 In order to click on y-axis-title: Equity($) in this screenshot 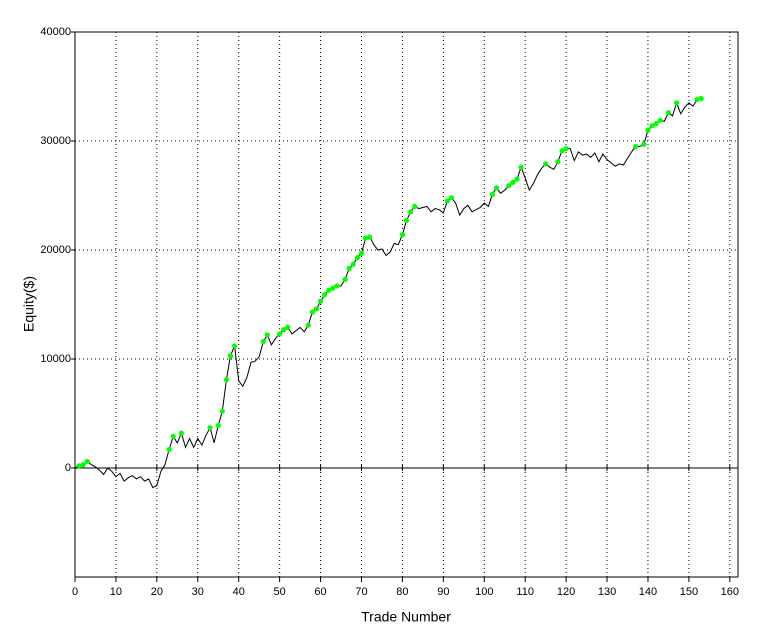, I will do `click(29, 304)`.